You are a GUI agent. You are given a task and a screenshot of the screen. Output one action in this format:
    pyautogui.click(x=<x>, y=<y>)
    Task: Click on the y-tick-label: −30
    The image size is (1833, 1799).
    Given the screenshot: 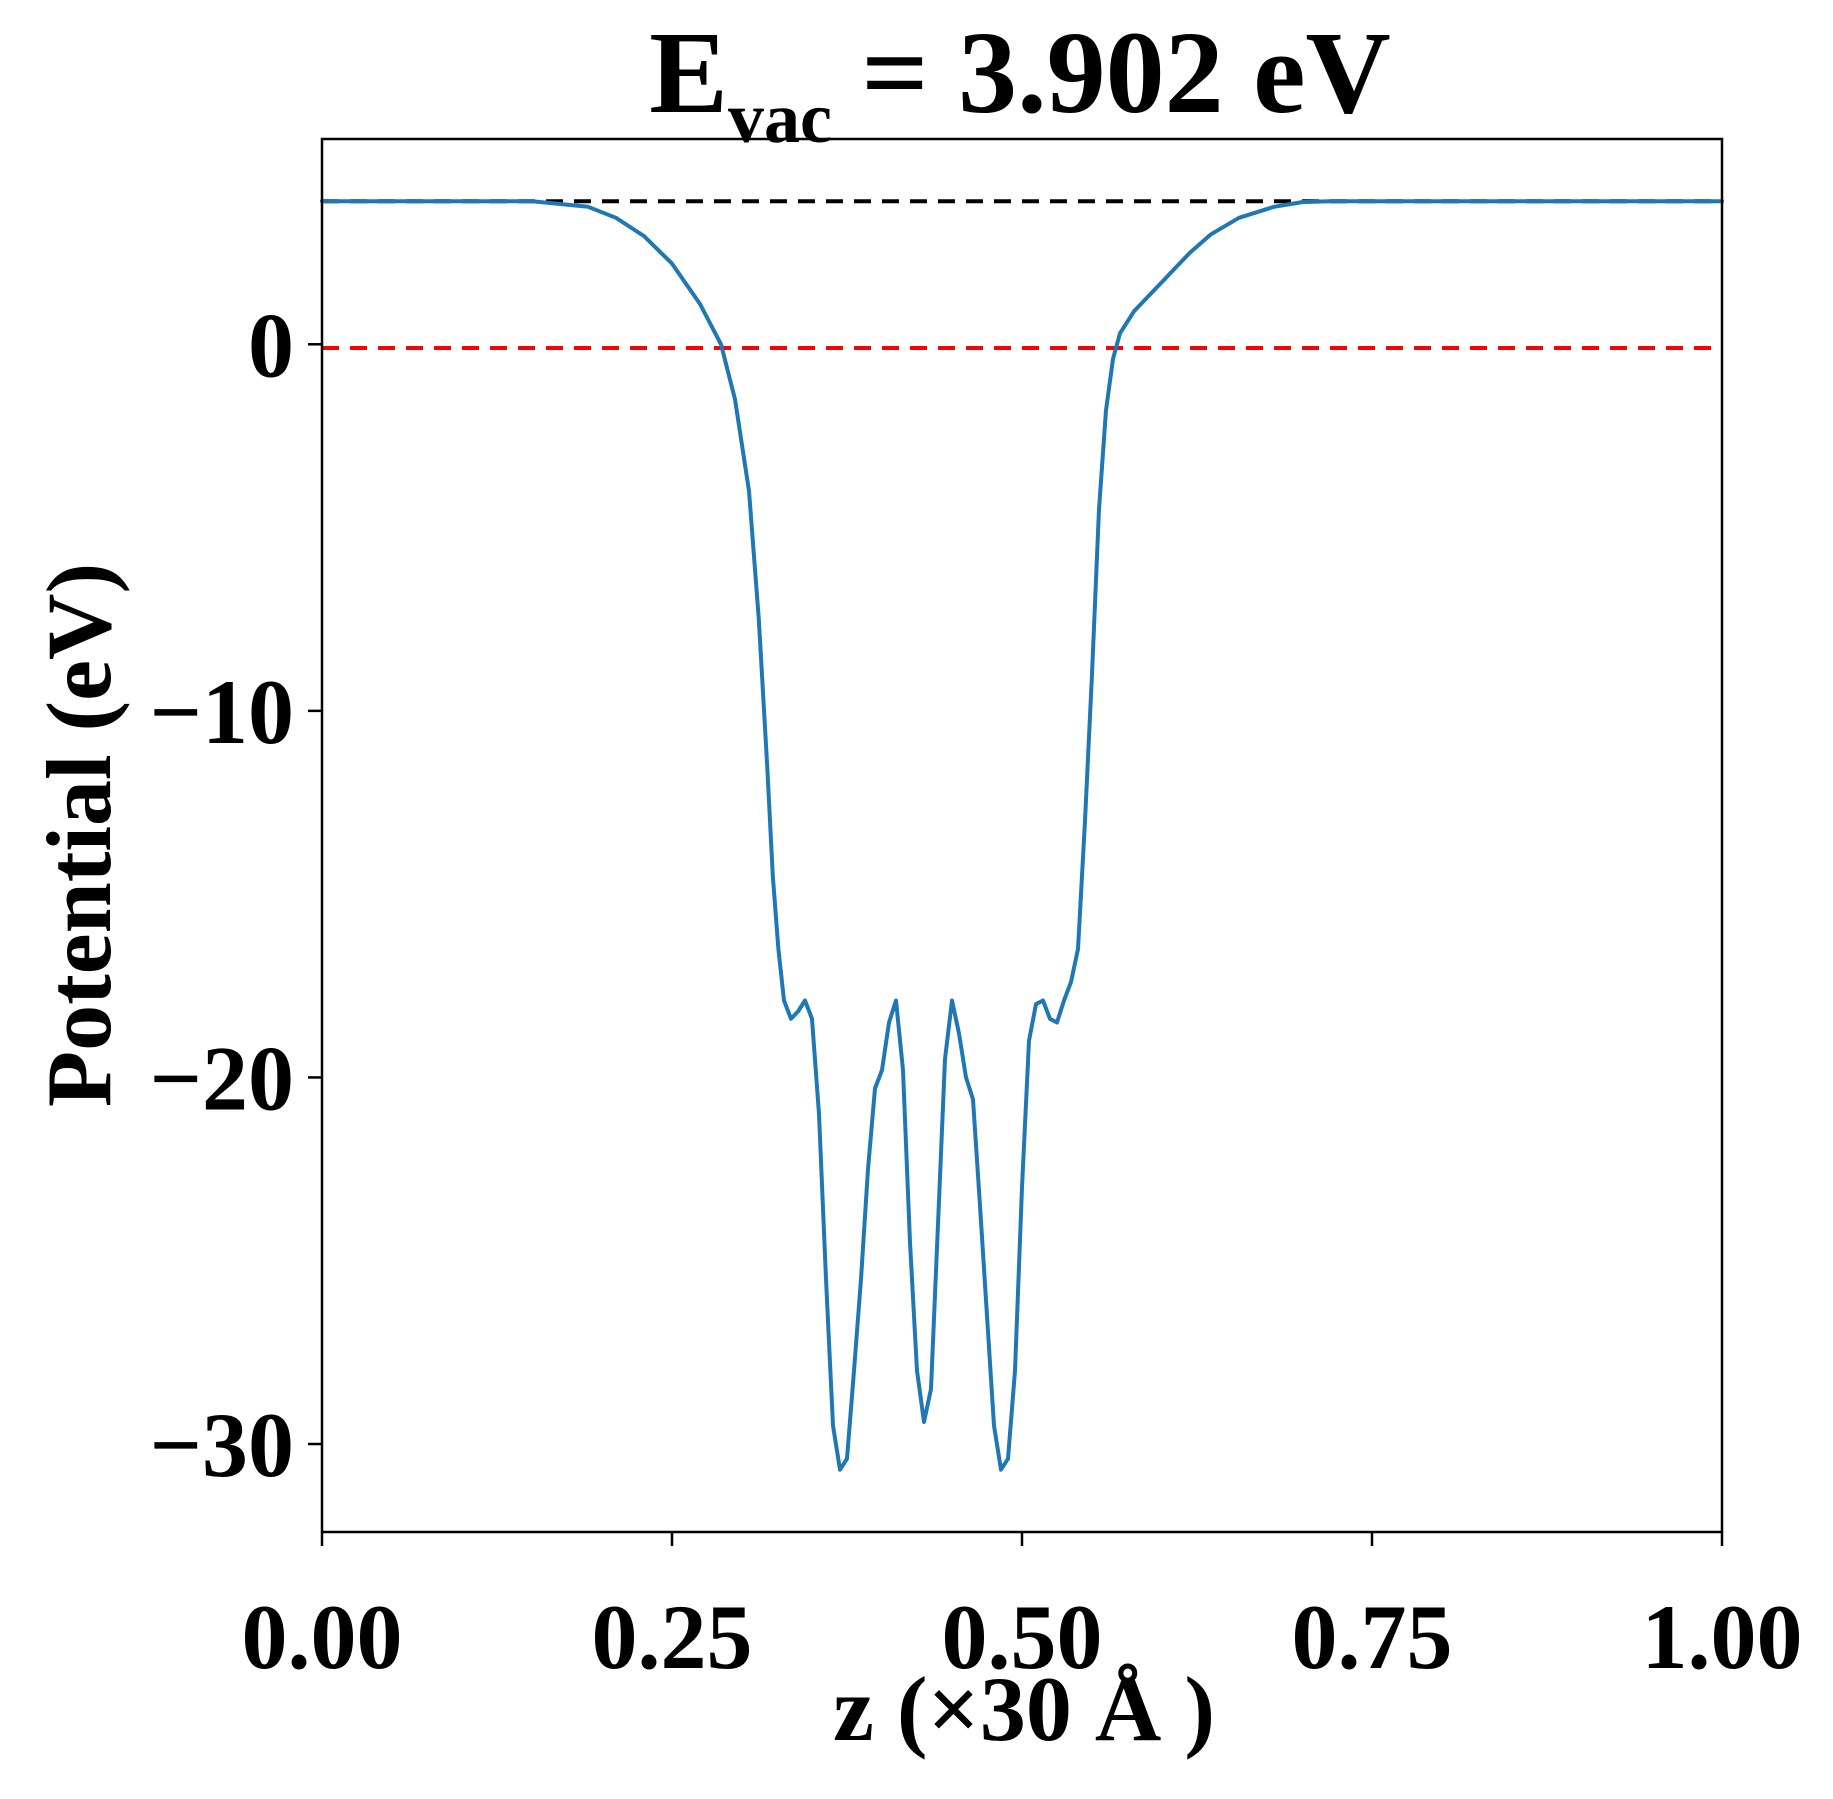 What is the action you would take?
    pyautogui.click(x=222, y=1445)
    